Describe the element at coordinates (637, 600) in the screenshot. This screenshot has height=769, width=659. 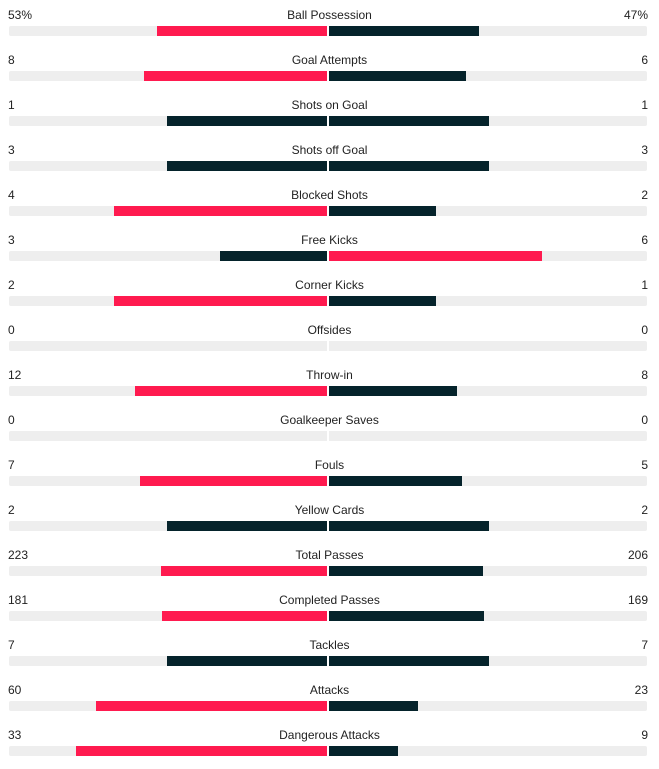
I see `away-value: 169` at that location.